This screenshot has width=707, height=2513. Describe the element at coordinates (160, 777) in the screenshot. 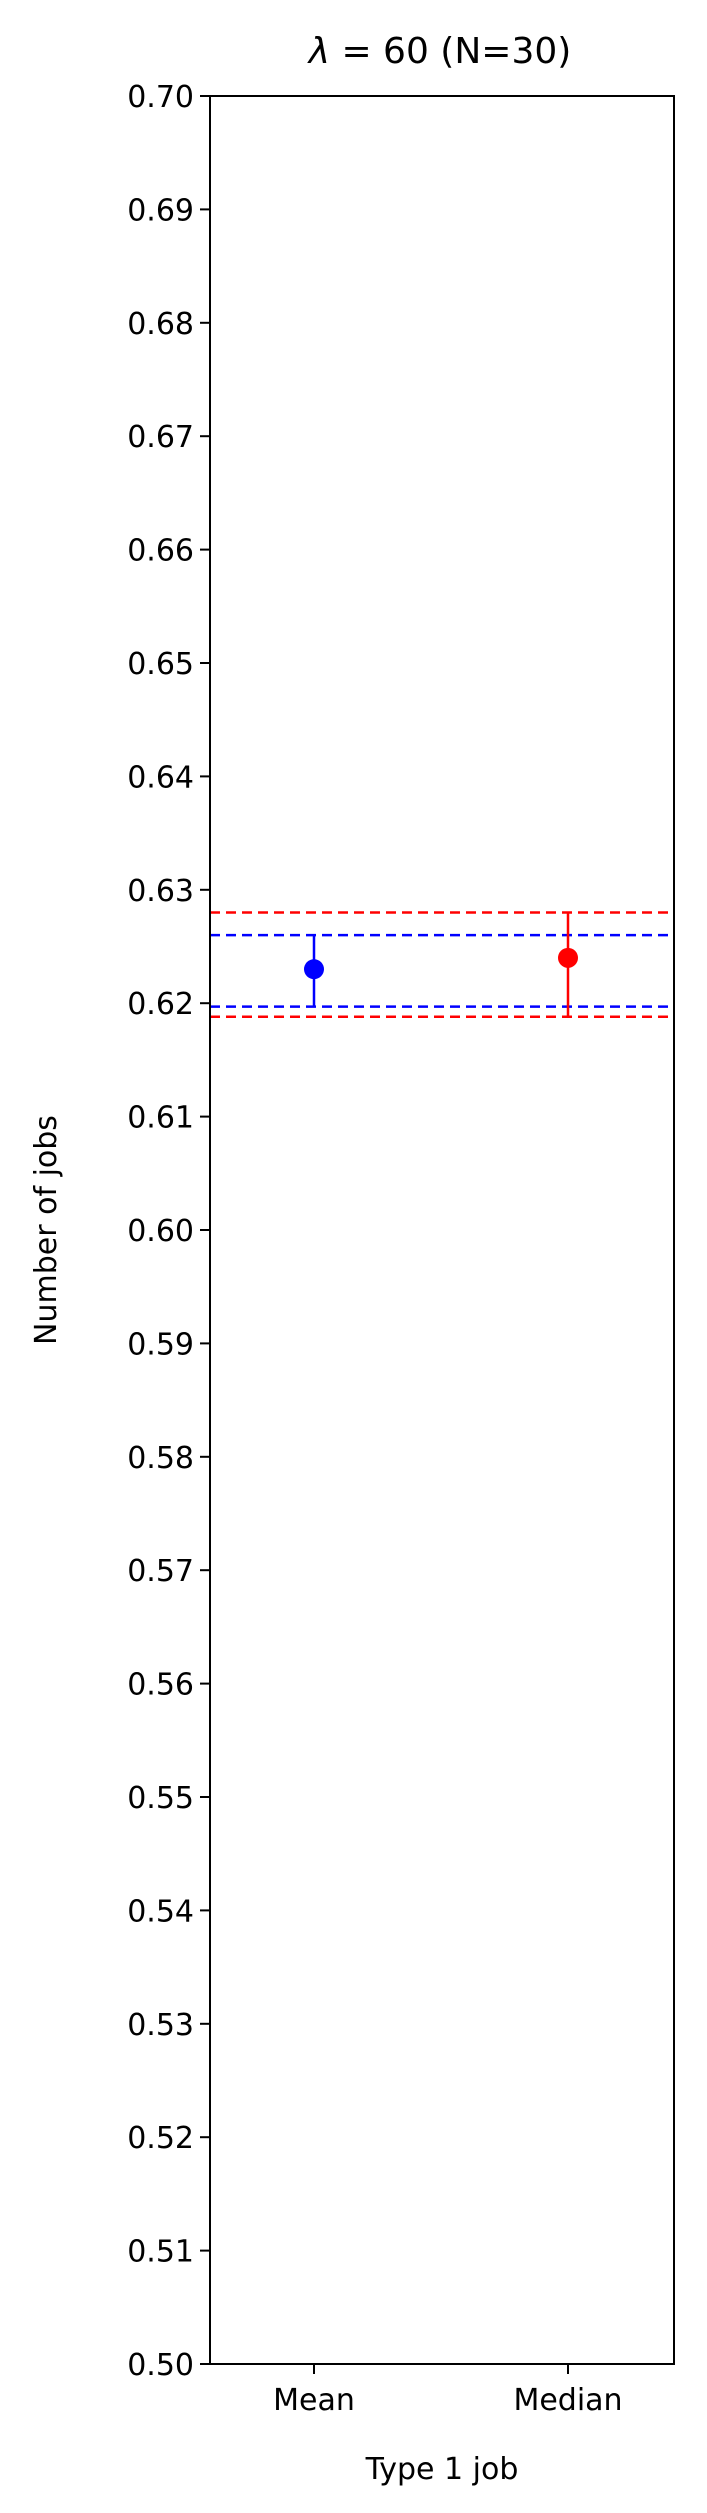

I see `y-tick-label: 0.64` at that location.